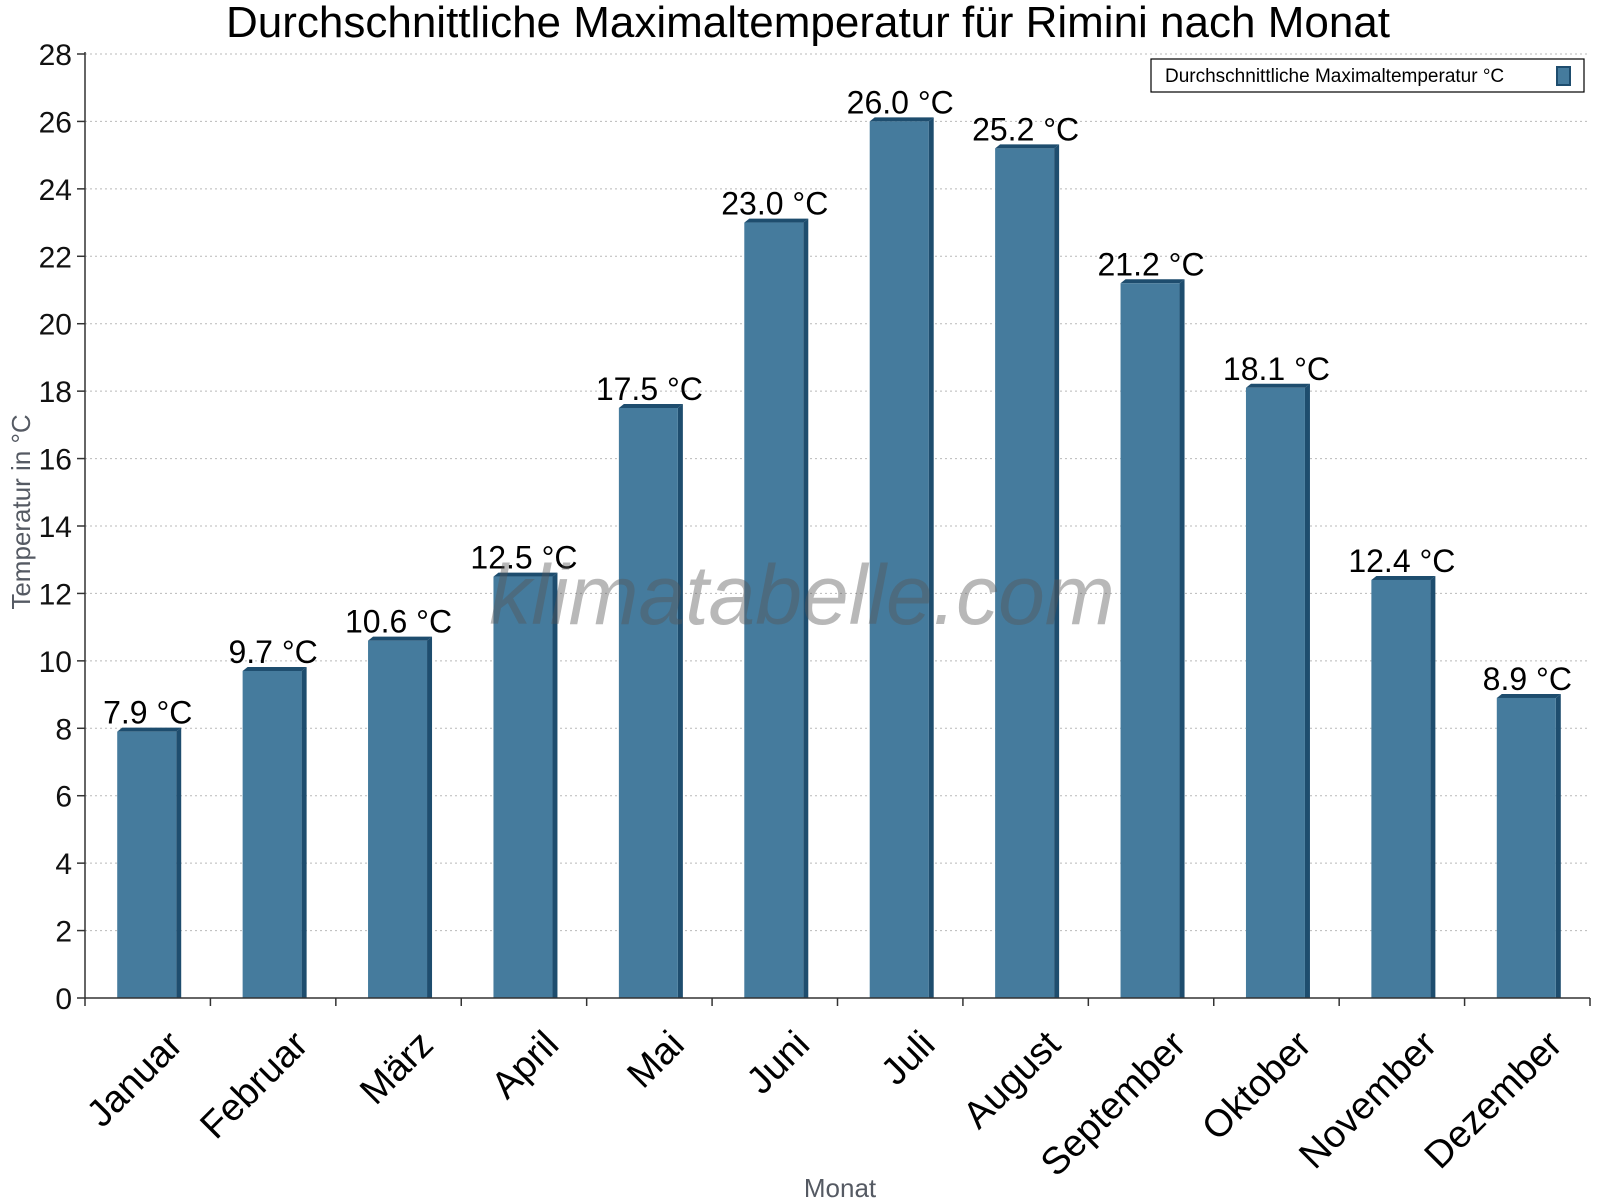 The image size is (1600, 1200). I want to click on data-label: 23.0 °C, so click(774, 204).